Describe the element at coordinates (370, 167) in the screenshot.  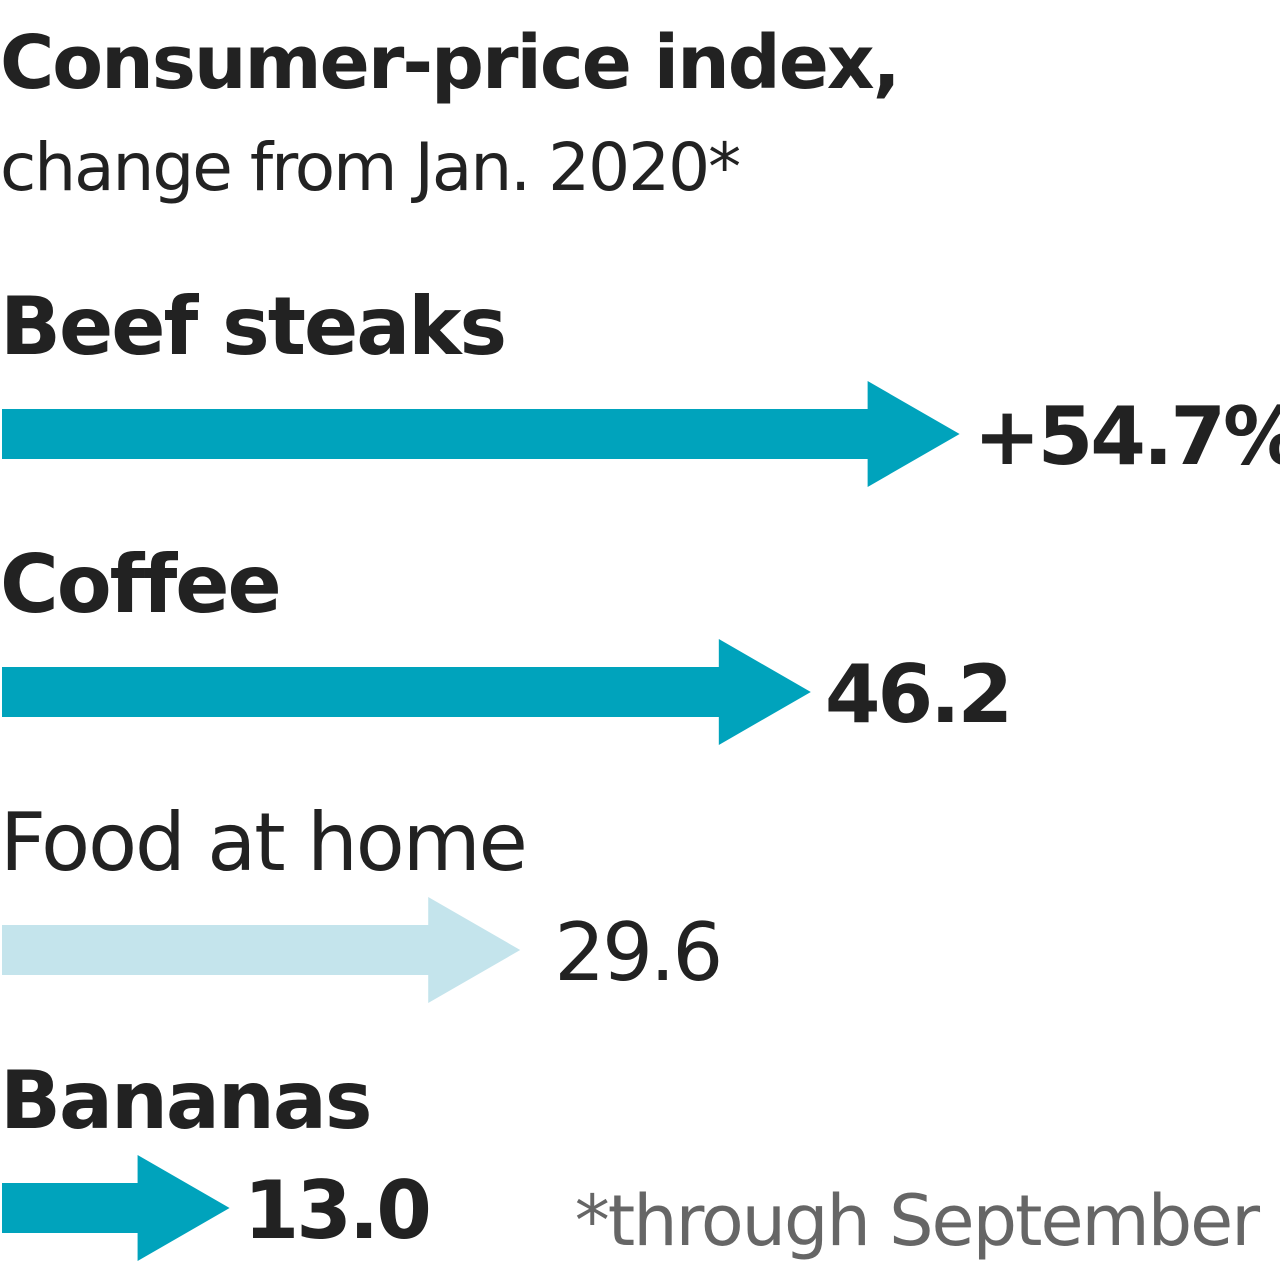
I see `chart-subtitle: change from Jan. 2020*` at that location.